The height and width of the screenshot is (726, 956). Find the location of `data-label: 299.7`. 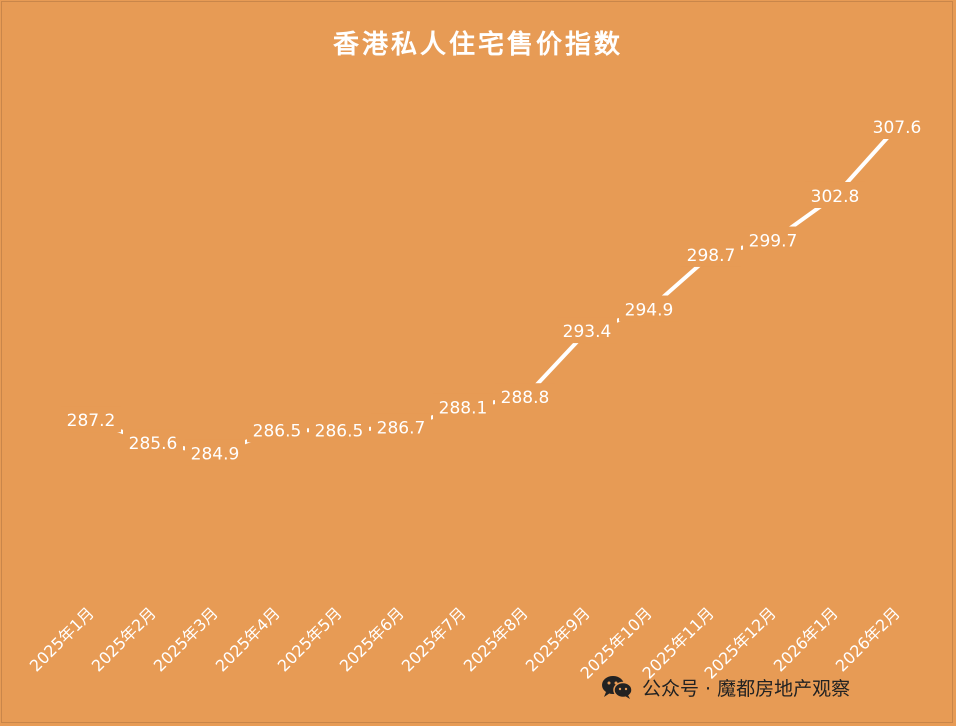

data-label: 299.7 is located at coordinates (773, 242).